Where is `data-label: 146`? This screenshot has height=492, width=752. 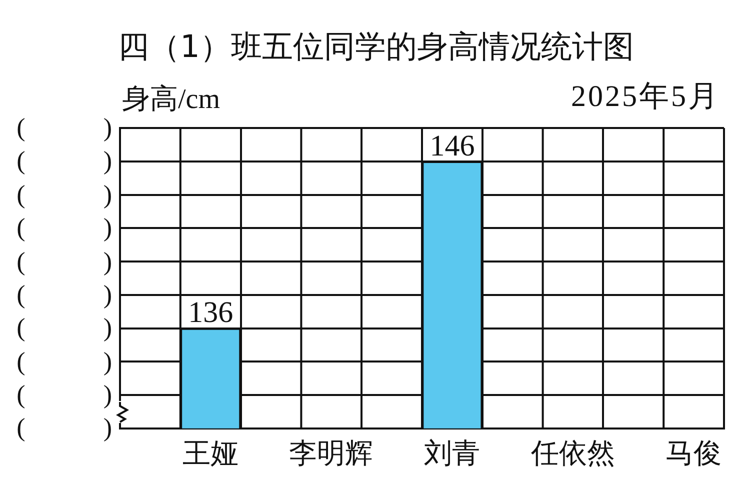 data-label: 146 is located at coordinates (452, 145).